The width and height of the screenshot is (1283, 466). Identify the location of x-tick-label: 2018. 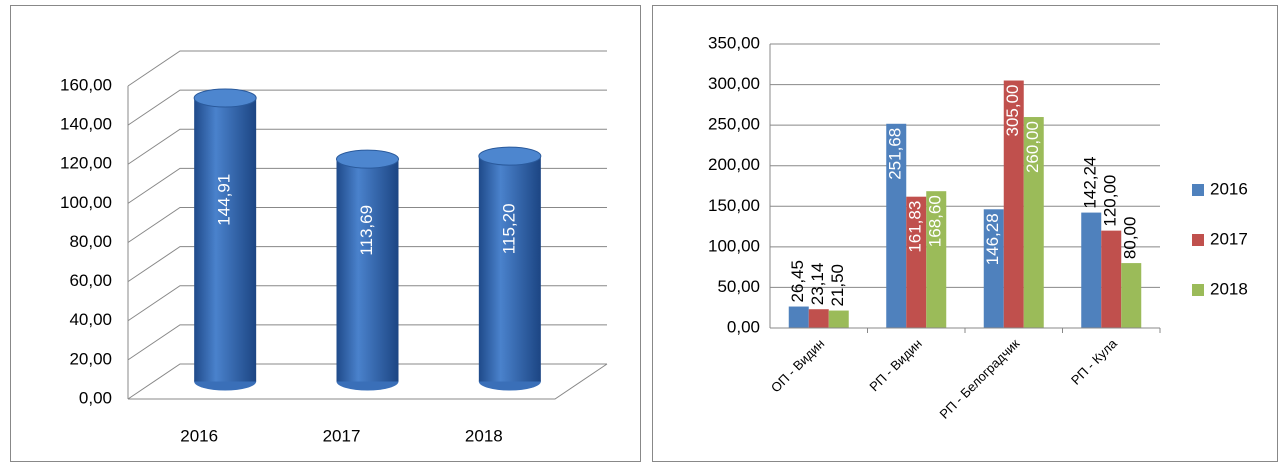
(484, 435).